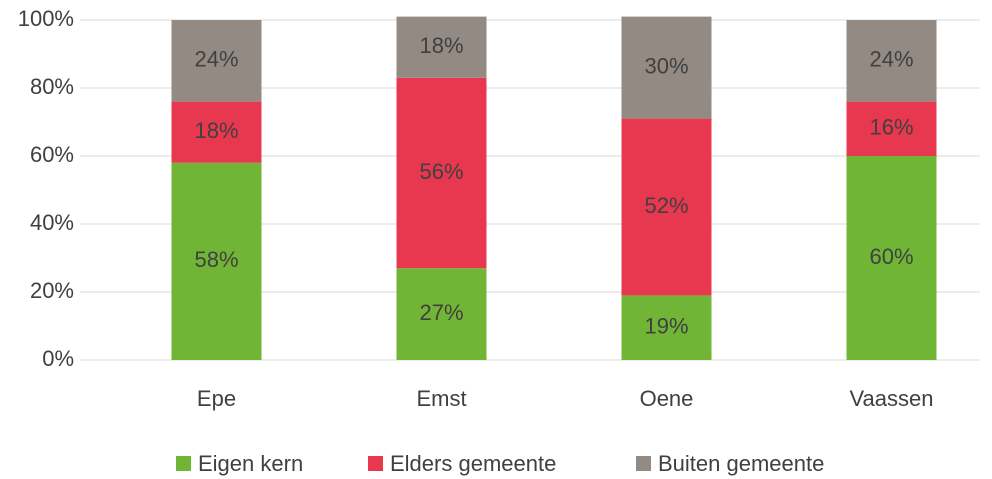  I want to click on legend-label: Buiten gemeente, so click(741, 463).